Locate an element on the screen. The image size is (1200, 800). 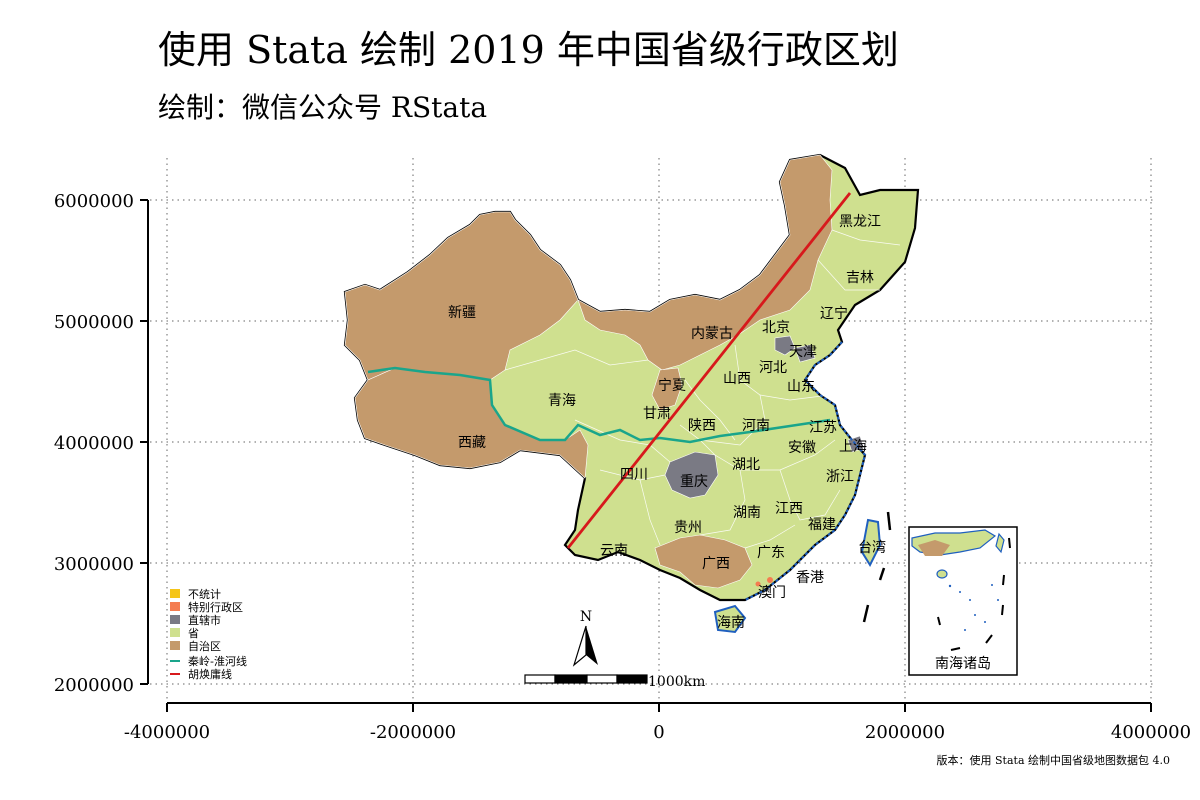
province-label: 浙江 is located at coordinates (840, 477).